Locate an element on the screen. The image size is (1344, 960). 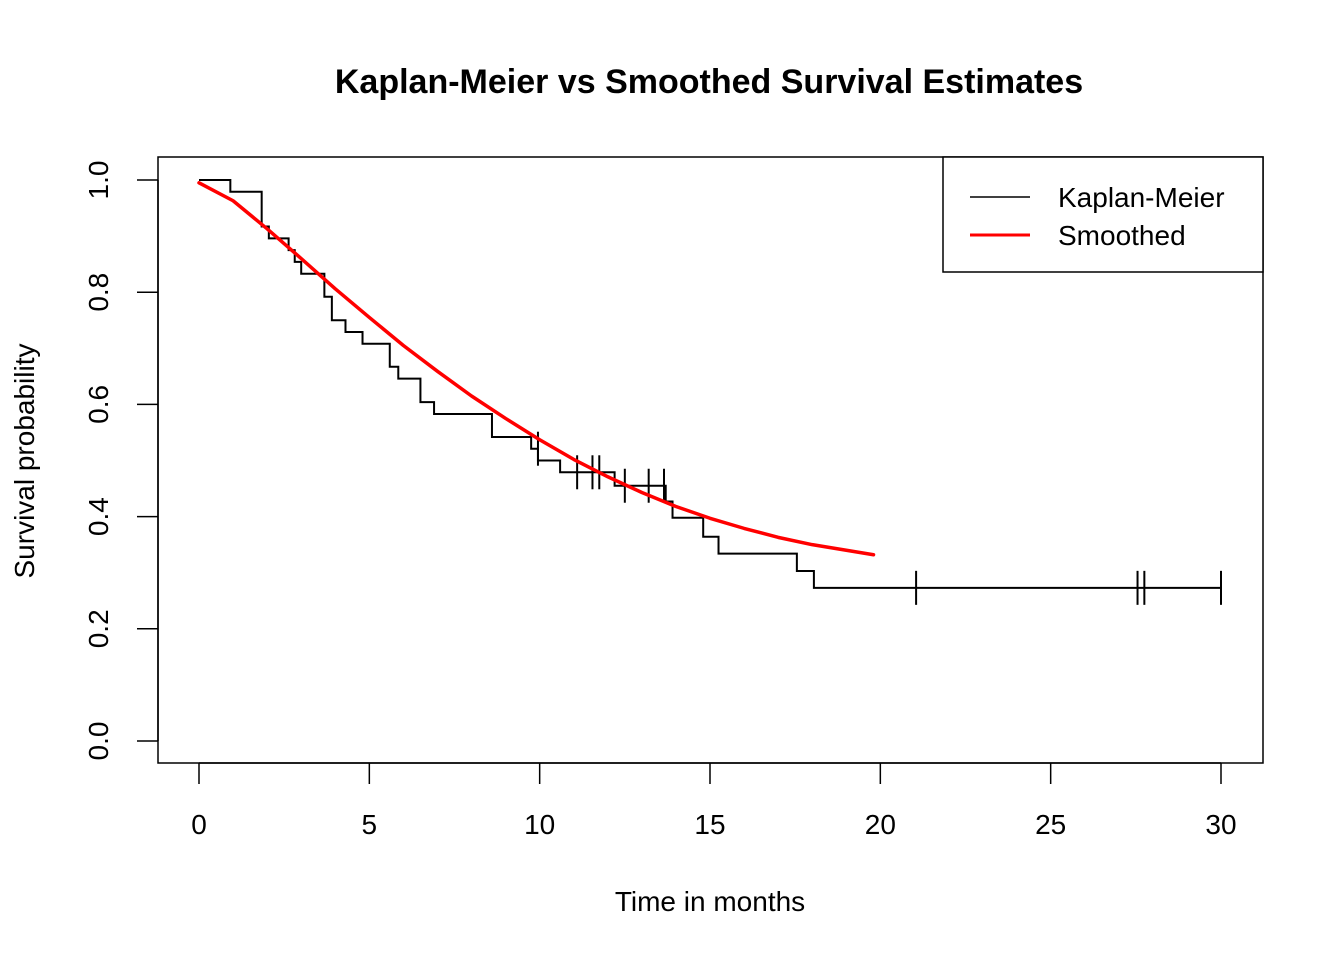
y-tick-label: 0.4 is located at coordinates (98, 516).